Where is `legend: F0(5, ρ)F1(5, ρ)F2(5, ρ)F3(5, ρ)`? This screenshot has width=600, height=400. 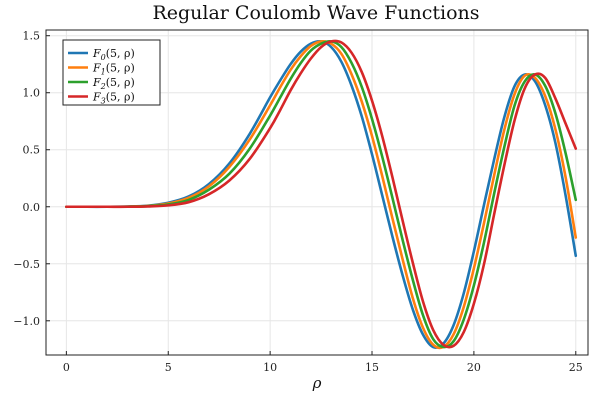 legend: F0(5, ρ)F1(5, ρ)F2(5, ρ)F3(5, ρ) is located at coordinates (111, 72).